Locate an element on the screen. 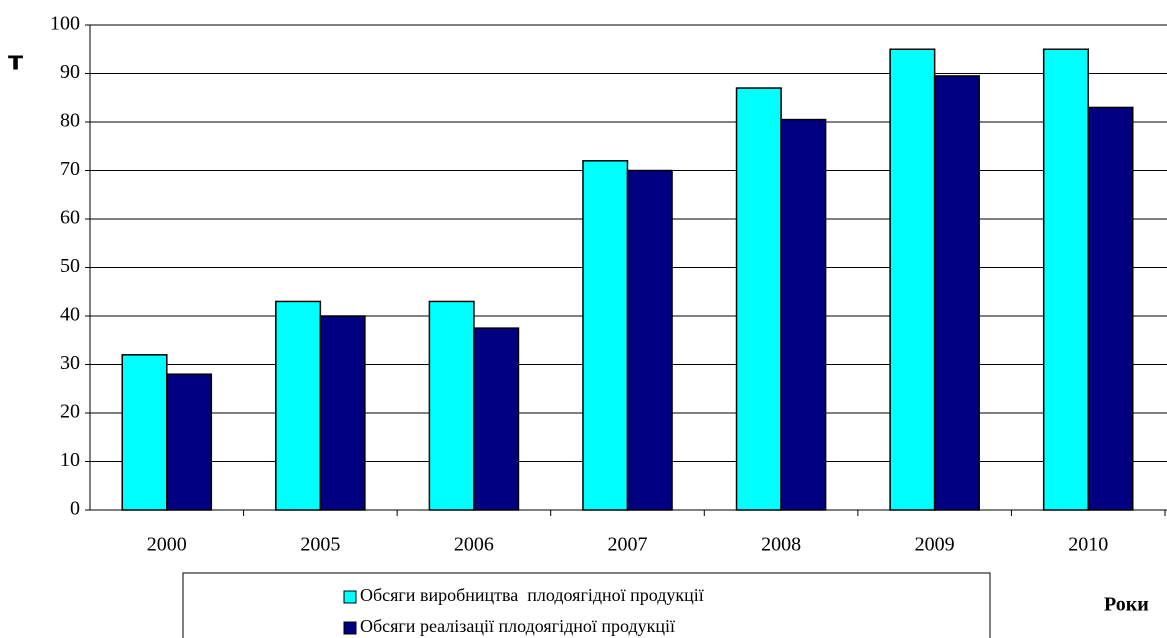 The height and width of the screenshot is (638, 1167). x-tick-label: 2010 is located at coordinates (1088, 545).